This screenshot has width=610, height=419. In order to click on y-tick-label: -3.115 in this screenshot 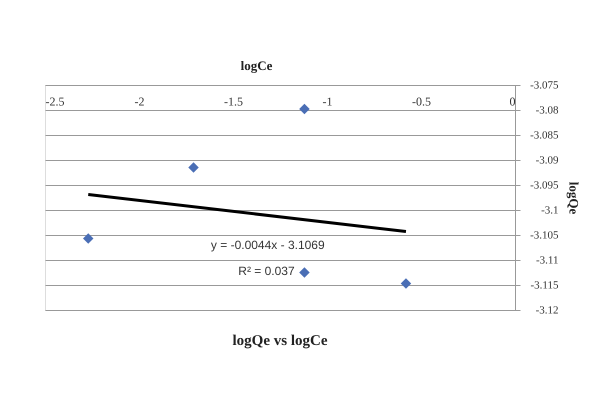, I will do `click(544, 286)`.